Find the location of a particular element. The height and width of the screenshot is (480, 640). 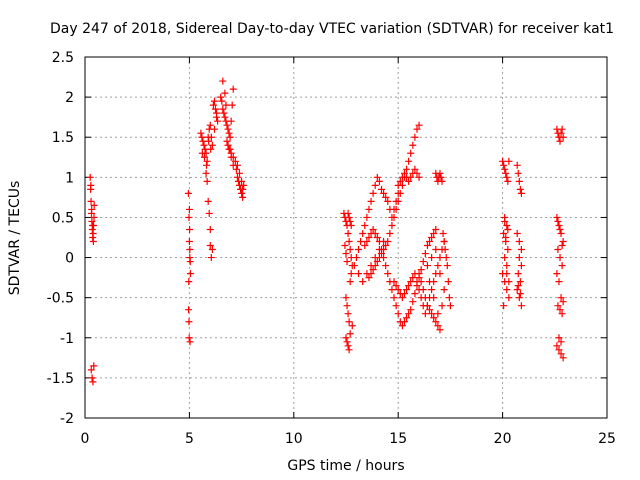

x-axis-label: GPS time / hours is located at coordinates (345, 466).